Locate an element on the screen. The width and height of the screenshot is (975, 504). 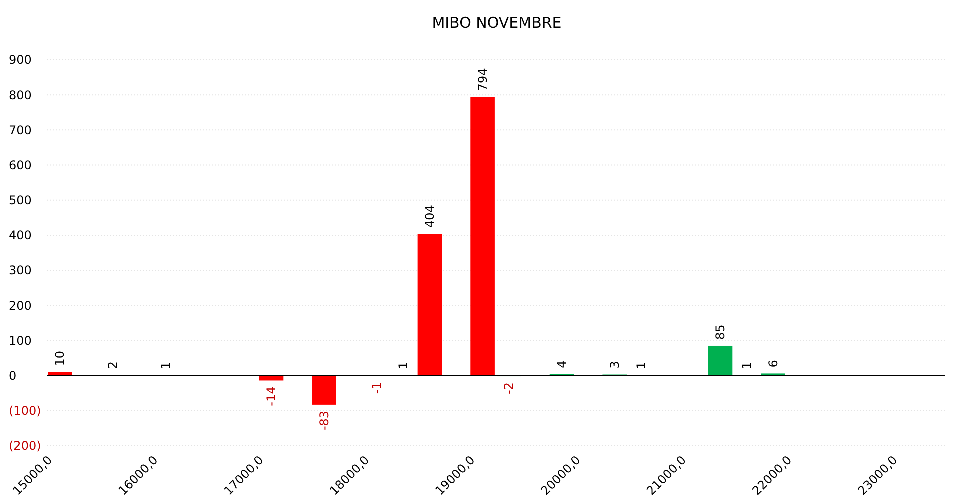
data-label: 3 is located at coordinates (615, 365).